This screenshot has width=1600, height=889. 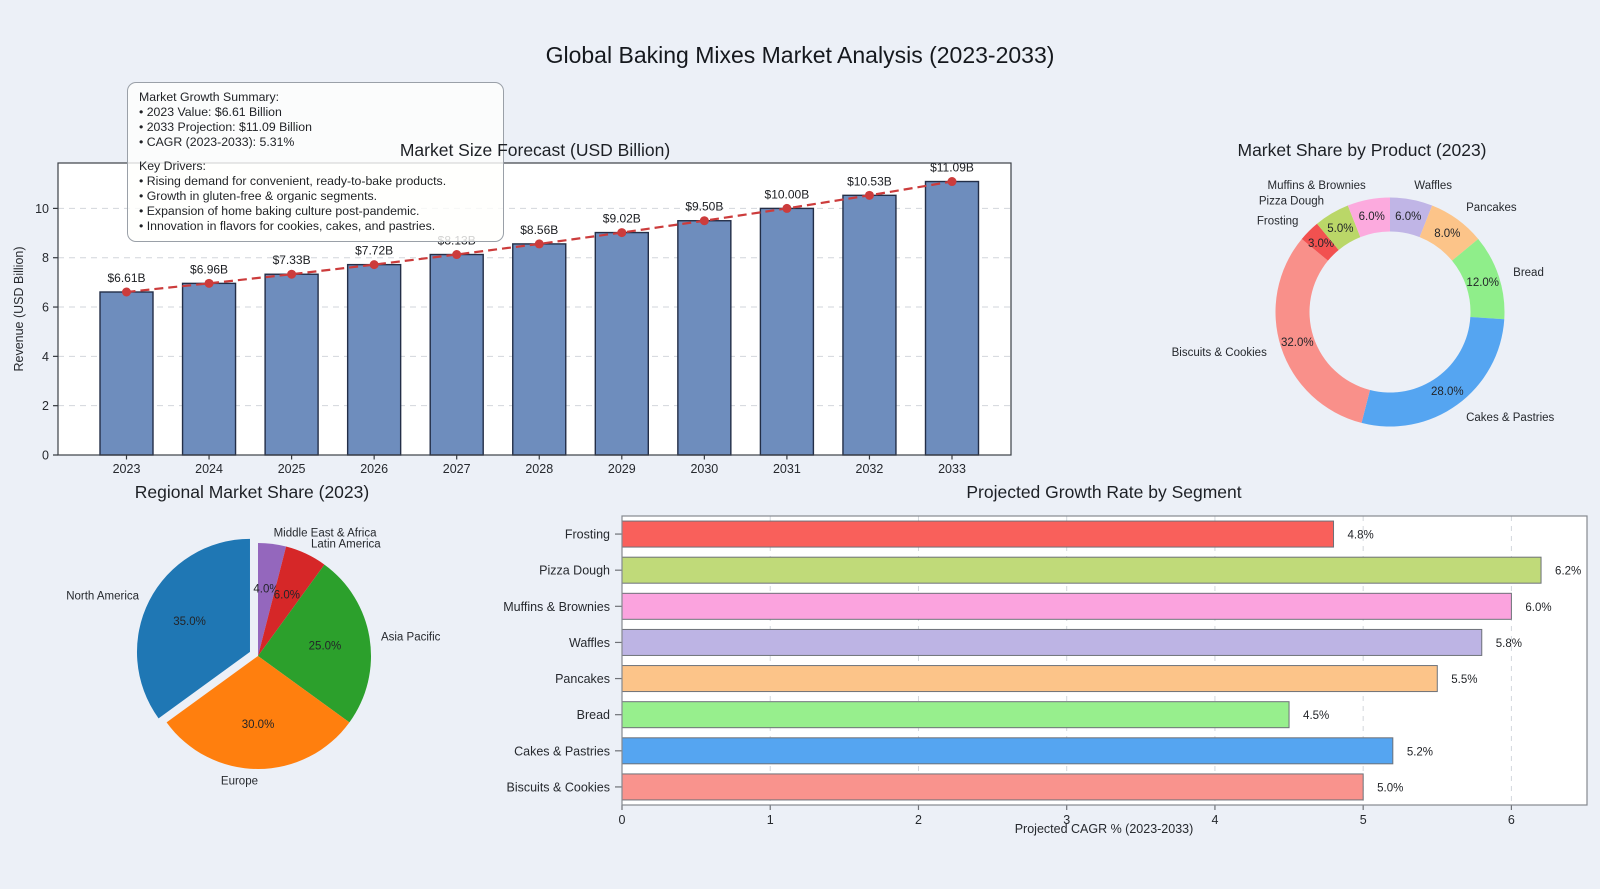 What do you see at coordinates (1361, 536) in the screenshot?
I see `svg-text: 4.8%` at bounding box center [1361, 536].